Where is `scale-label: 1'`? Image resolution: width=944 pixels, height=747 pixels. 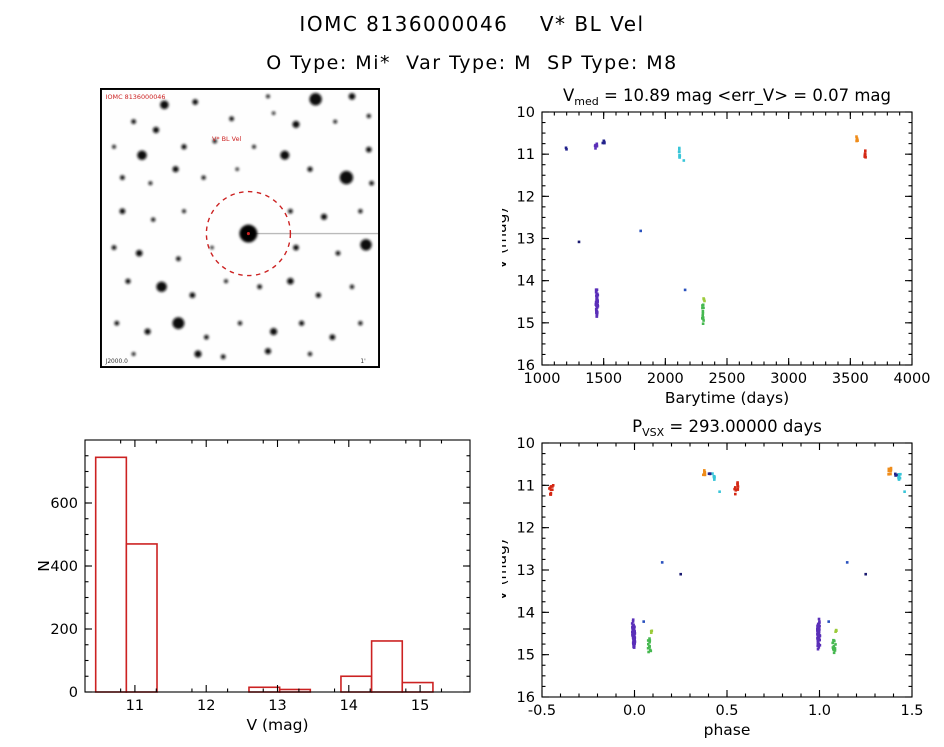
scale-label: 1' is located at coordinates (363, 362).